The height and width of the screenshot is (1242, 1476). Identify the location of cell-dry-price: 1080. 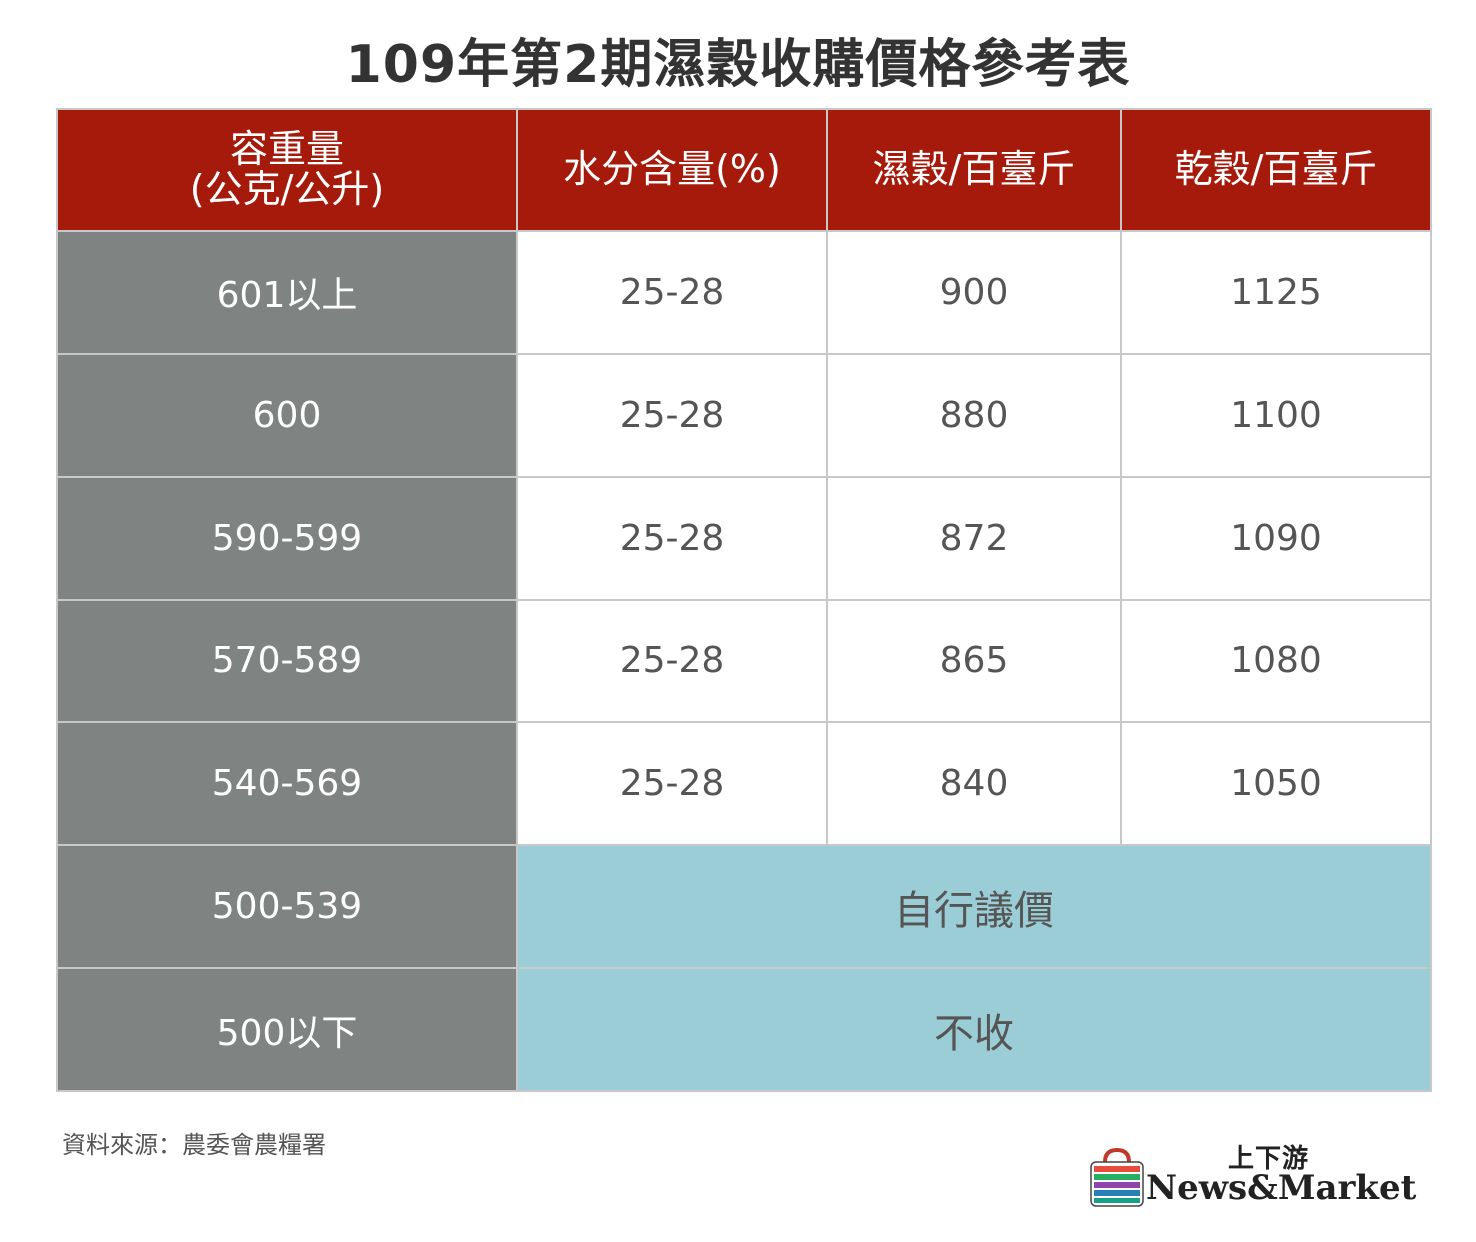
(1276, 661).